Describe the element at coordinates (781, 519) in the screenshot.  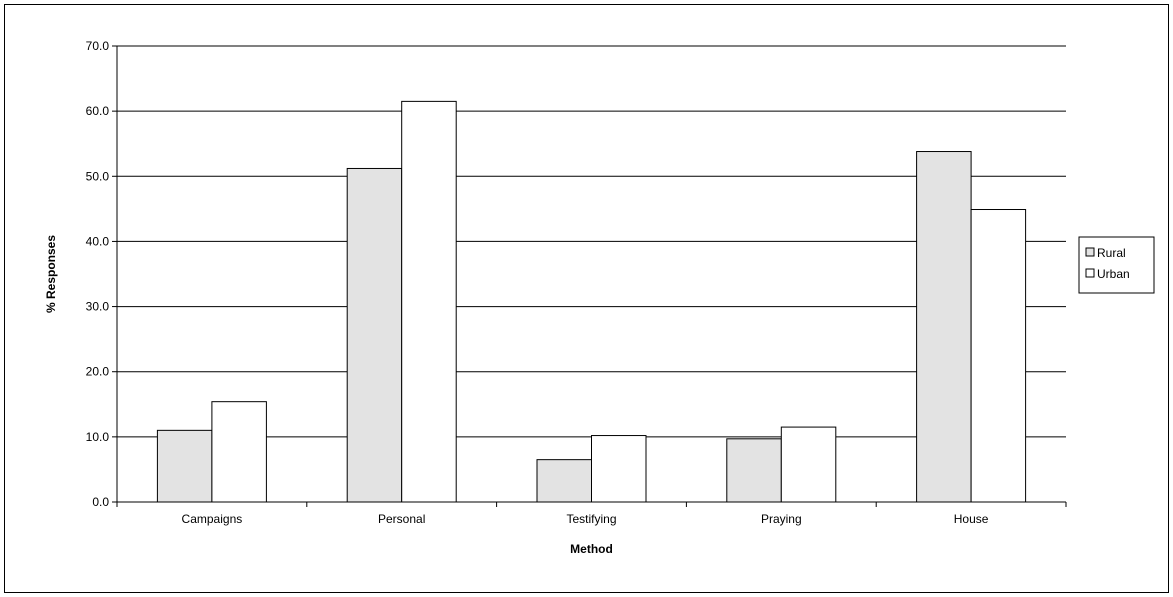
I see `x-category-label: Praying` at that location.